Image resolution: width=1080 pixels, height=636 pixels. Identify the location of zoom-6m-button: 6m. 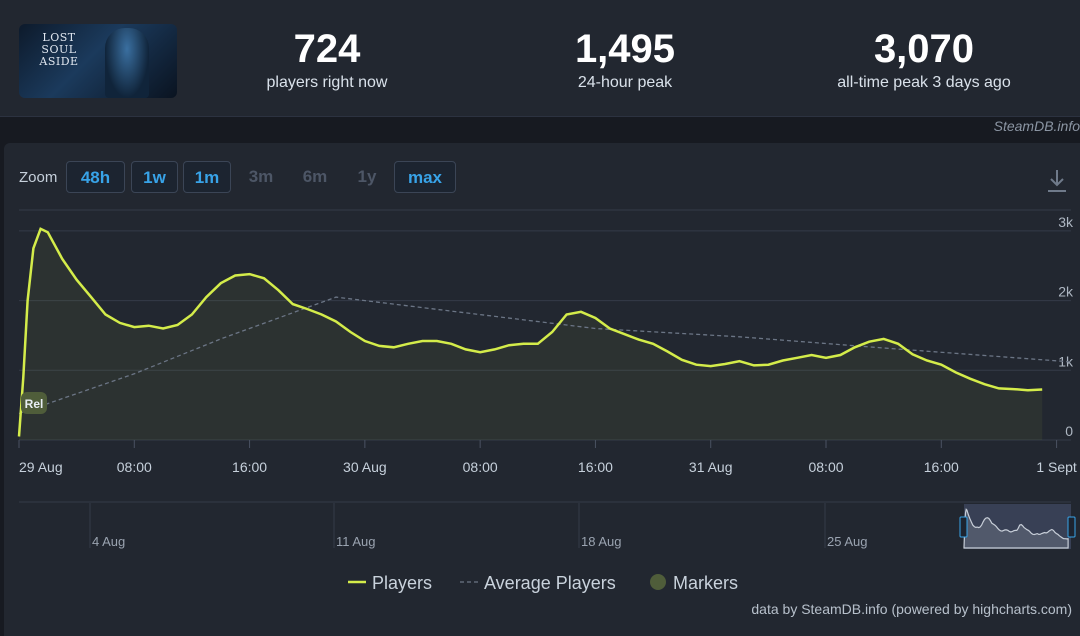
(315, 176).